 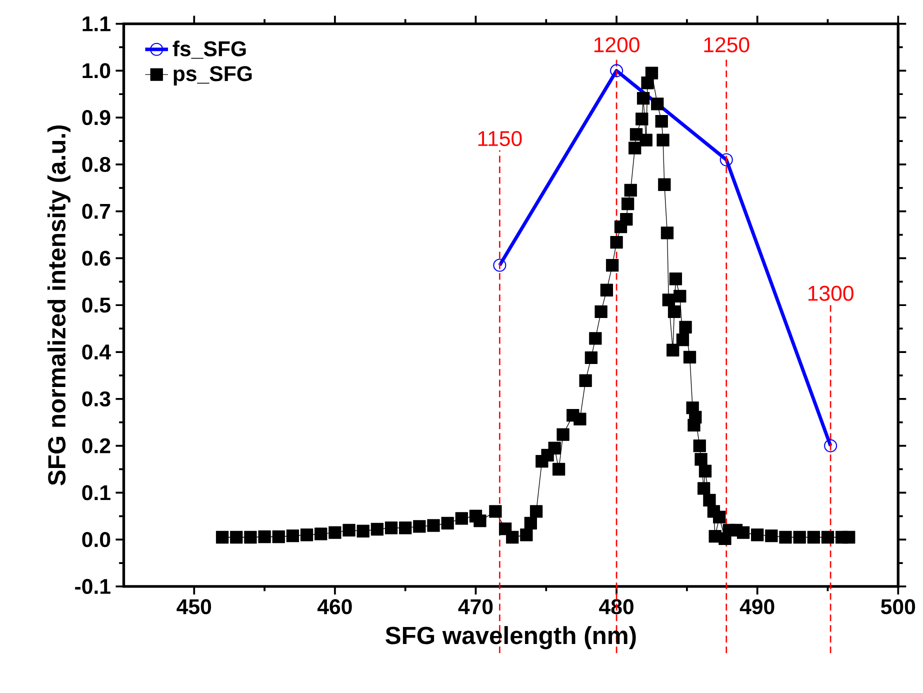 What do you see at coordinates (96, 398) in the screenshot?
I see `y-tick-label: 0.3` at bounding box center [96, 398].